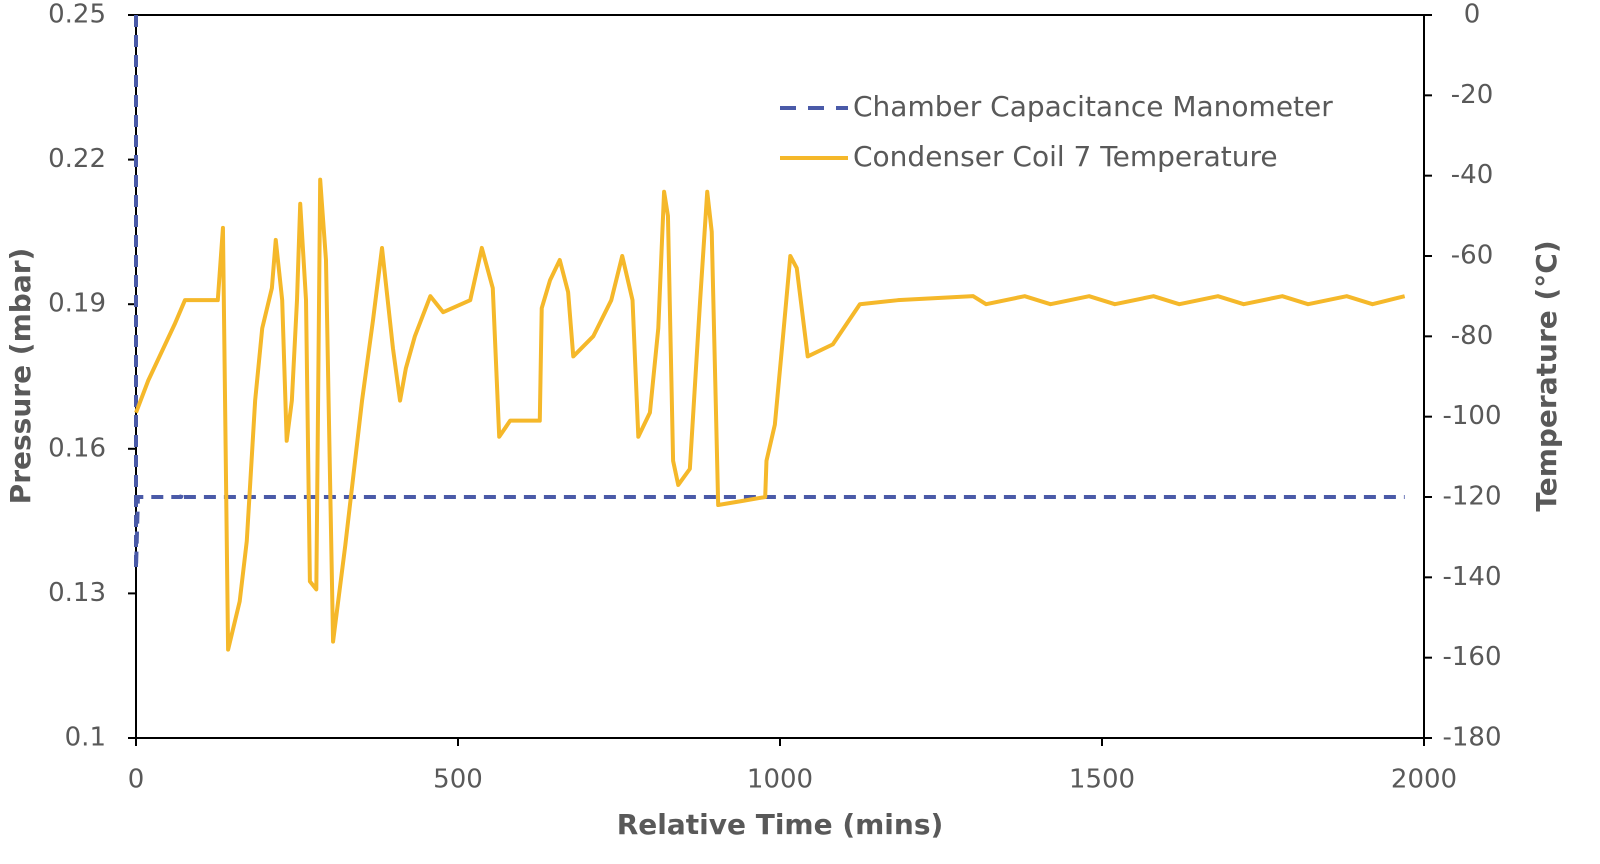 The height and width of the screenshot is (864, 1600). I want to click on y2-tick-label: -160, so click(1471, 657).